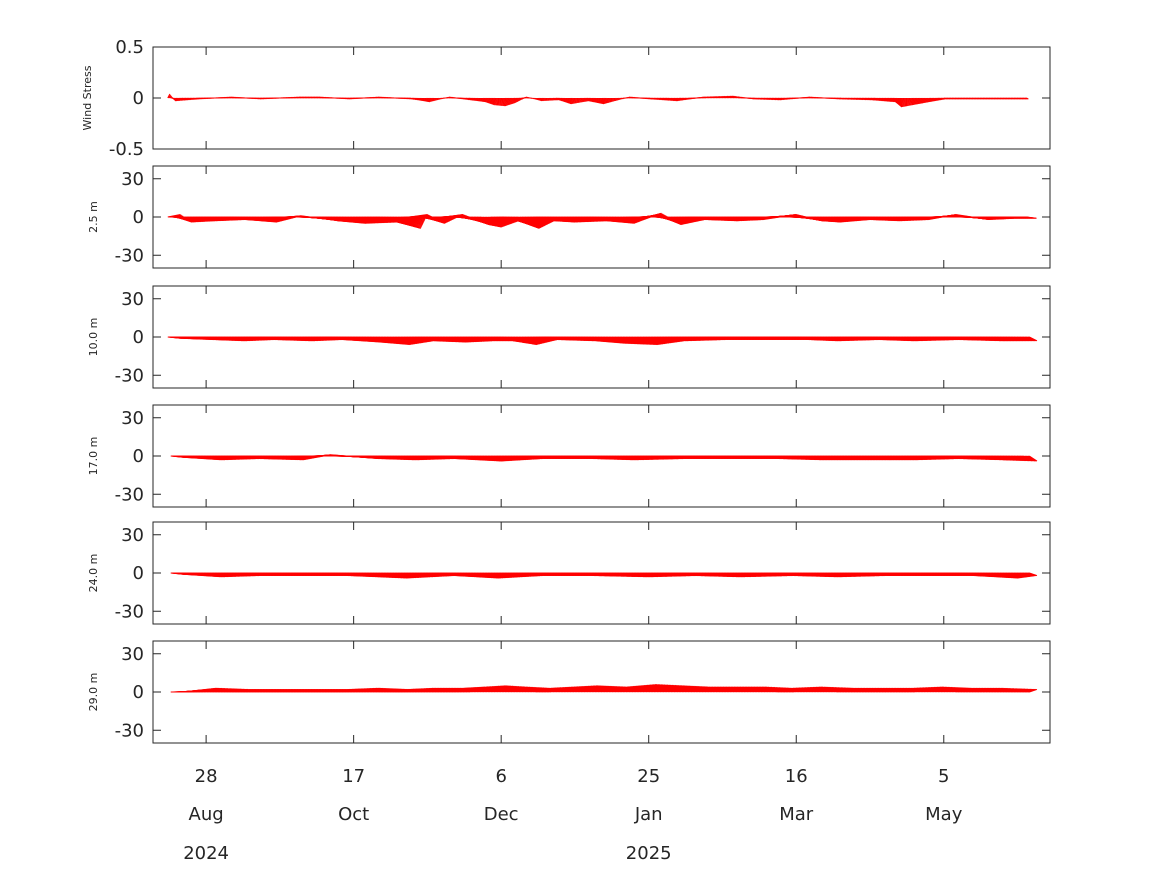 Image resolution: width=1167 pixels, height=875 pixels. I want to click on y-tick-label: -30, so click(129, 494).